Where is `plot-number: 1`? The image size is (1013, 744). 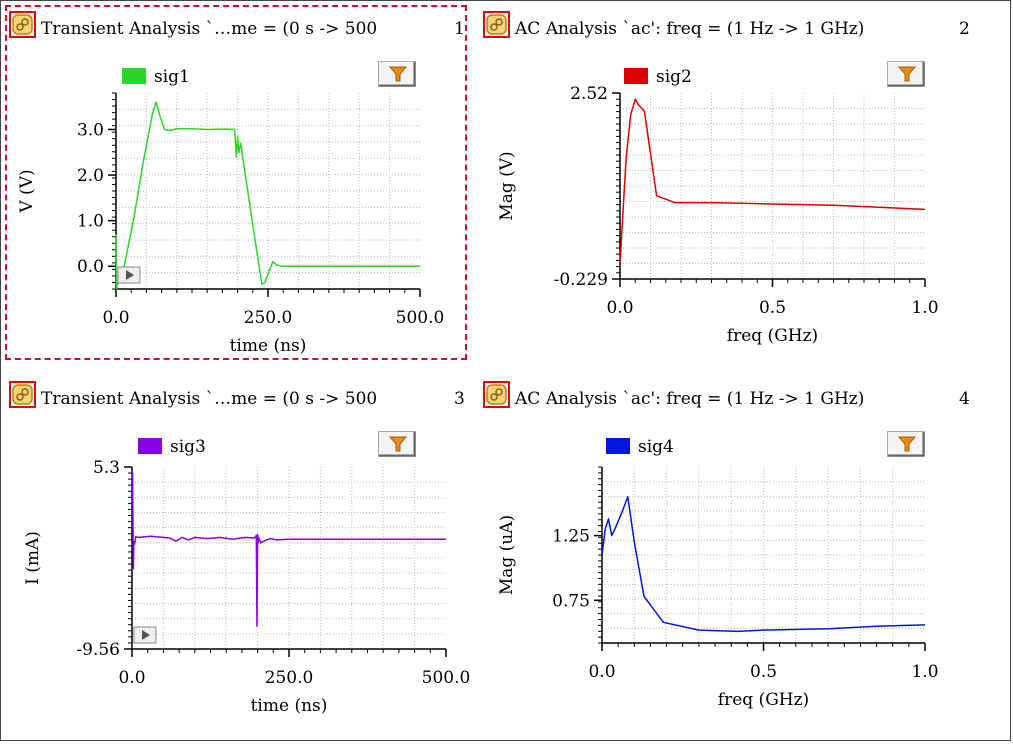 plot-number: 1 is located at coordinates (459, 29).